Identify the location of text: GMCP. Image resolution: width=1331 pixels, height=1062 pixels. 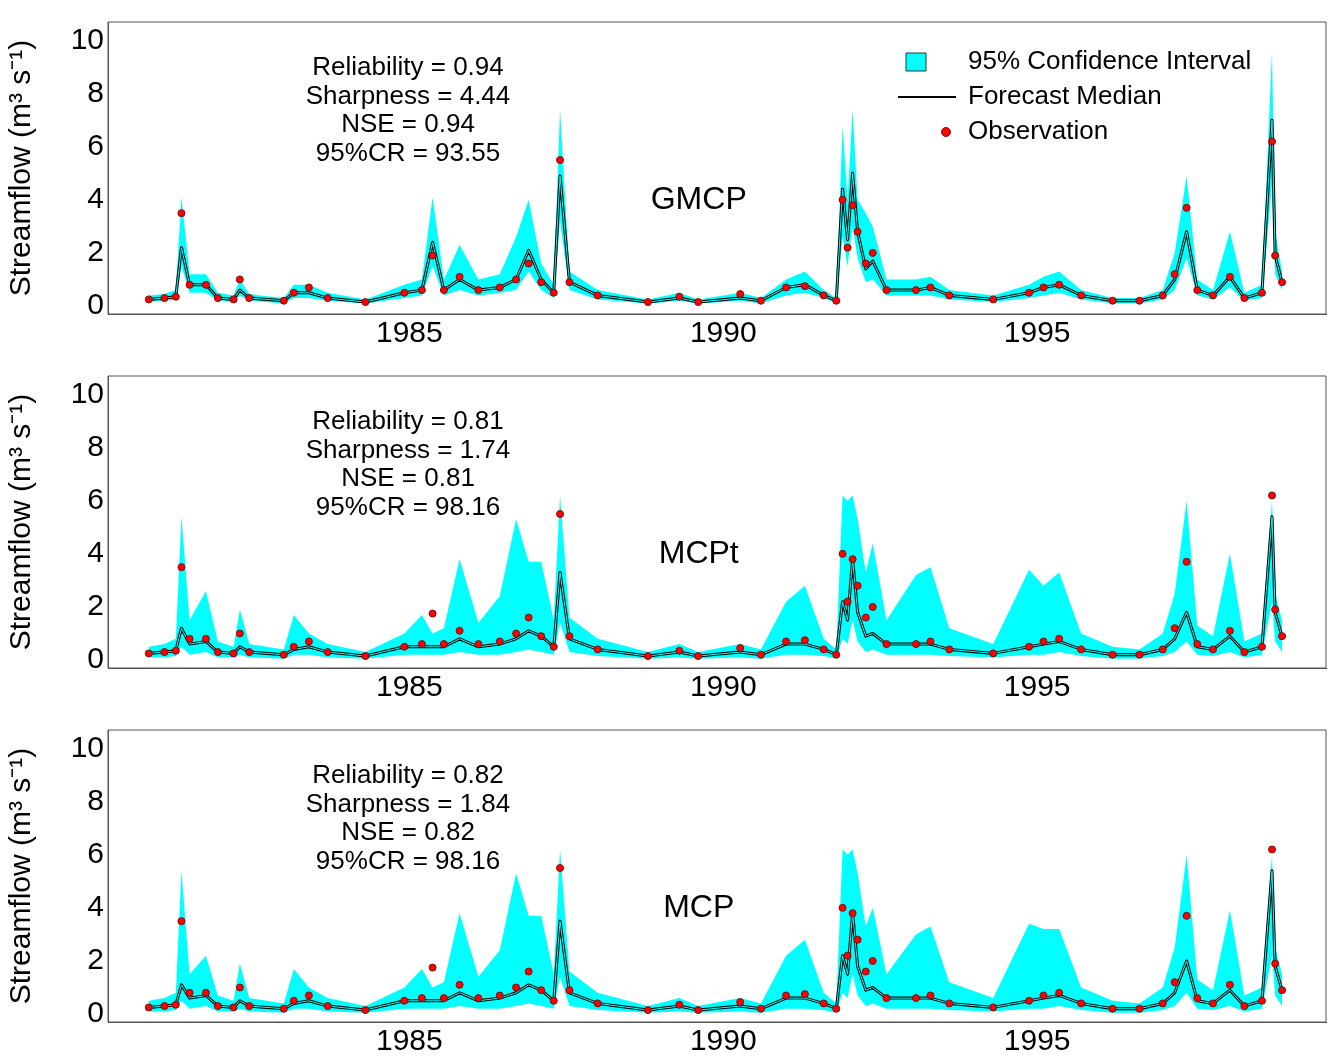
(698, 197).